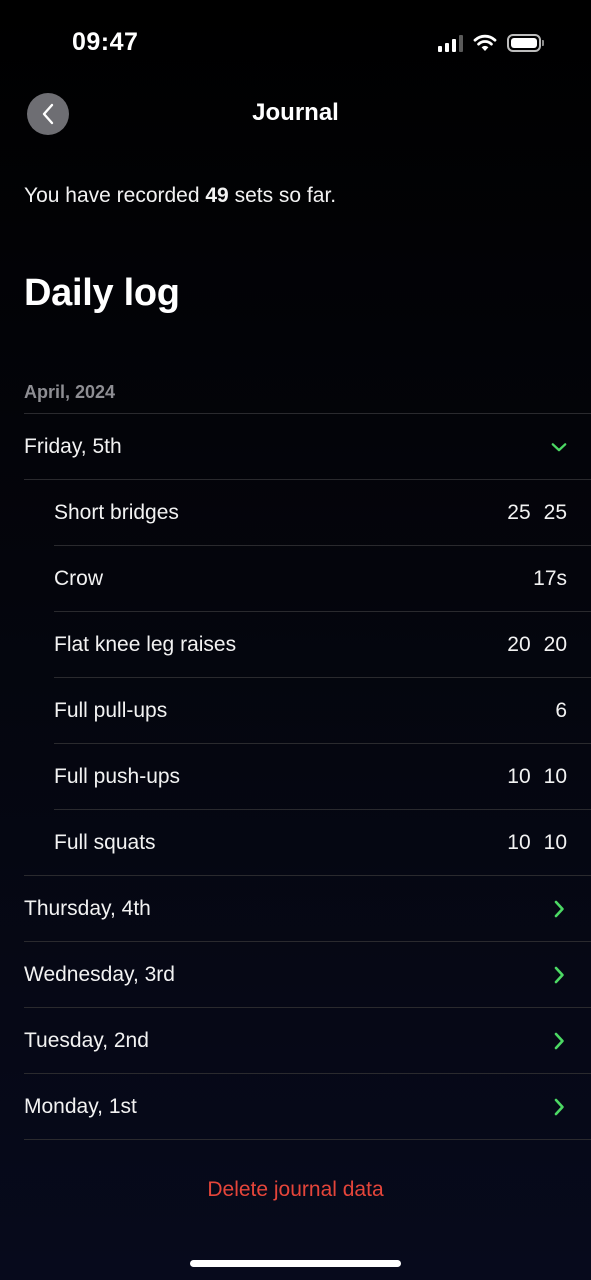 Image resolution: width=591 pixels, height=1280 pixels. Describe the element at coordinates (322, 777) in the screenshot. I see `list-item: Full push-ups 10 10` at that location.